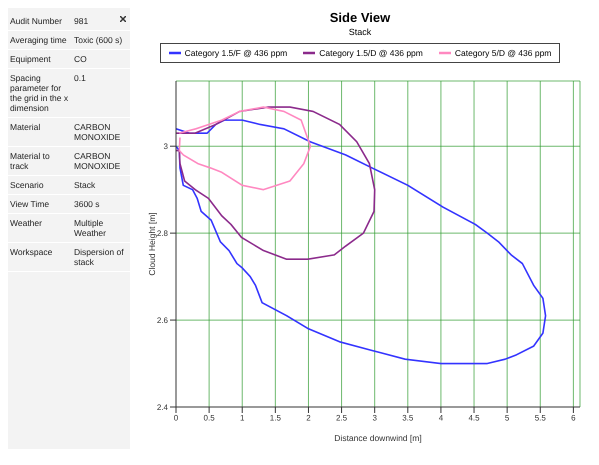 The width and height of the screenshot is (599, 465). What do you see at coordinates (441, 418) in the screenshot?
I see `x-tick-label: 4` at bounding box center [441, 418].